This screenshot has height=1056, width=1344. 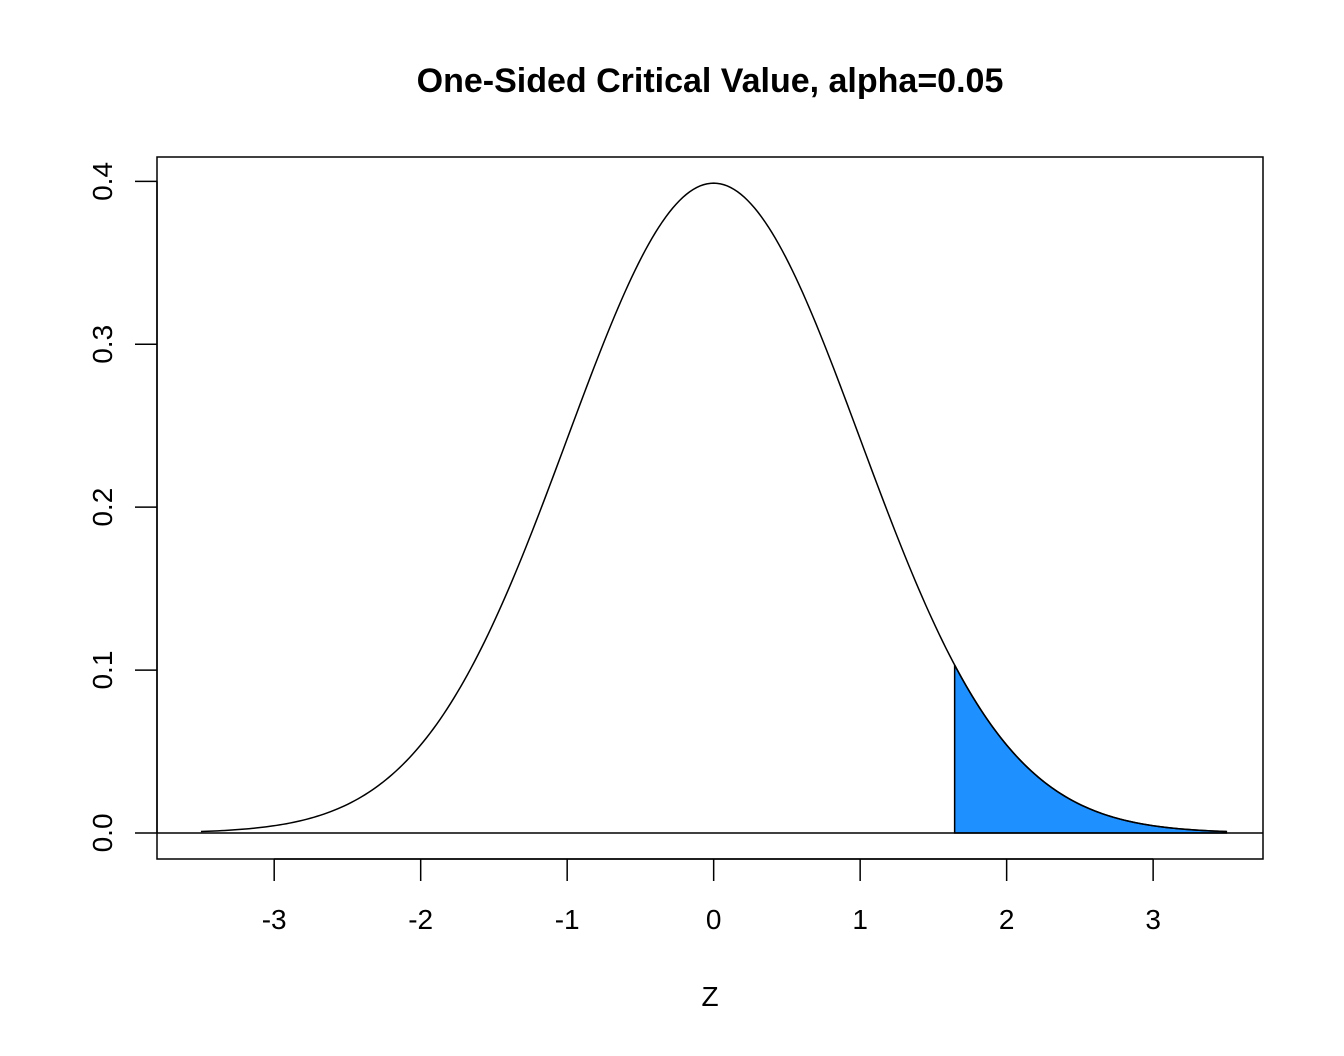 I want to click on x-tick-label: 3, so click(x=1153, y=919).